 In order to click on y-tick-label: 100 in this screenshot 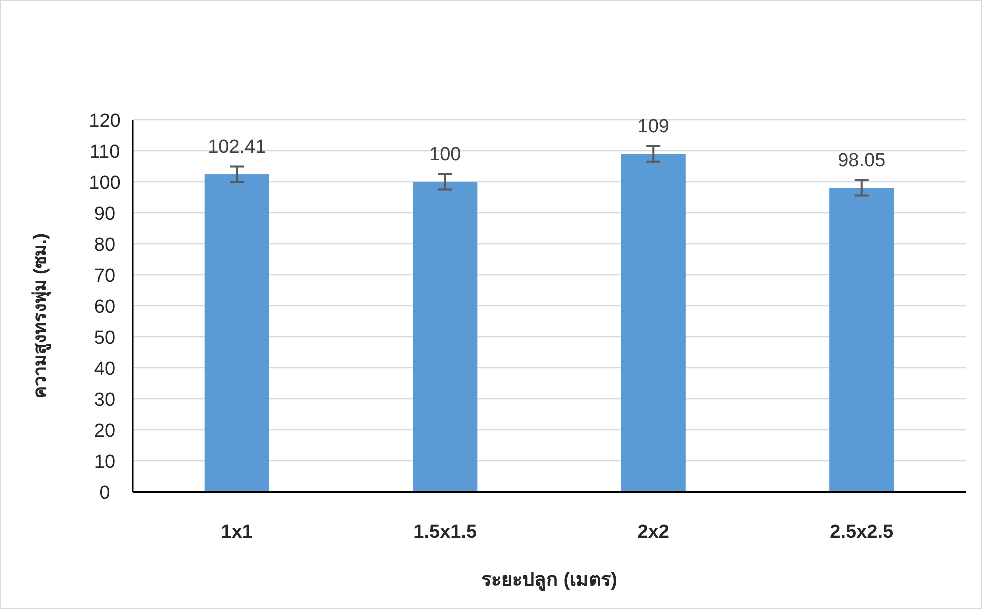, I will do `click(105, 183)`.